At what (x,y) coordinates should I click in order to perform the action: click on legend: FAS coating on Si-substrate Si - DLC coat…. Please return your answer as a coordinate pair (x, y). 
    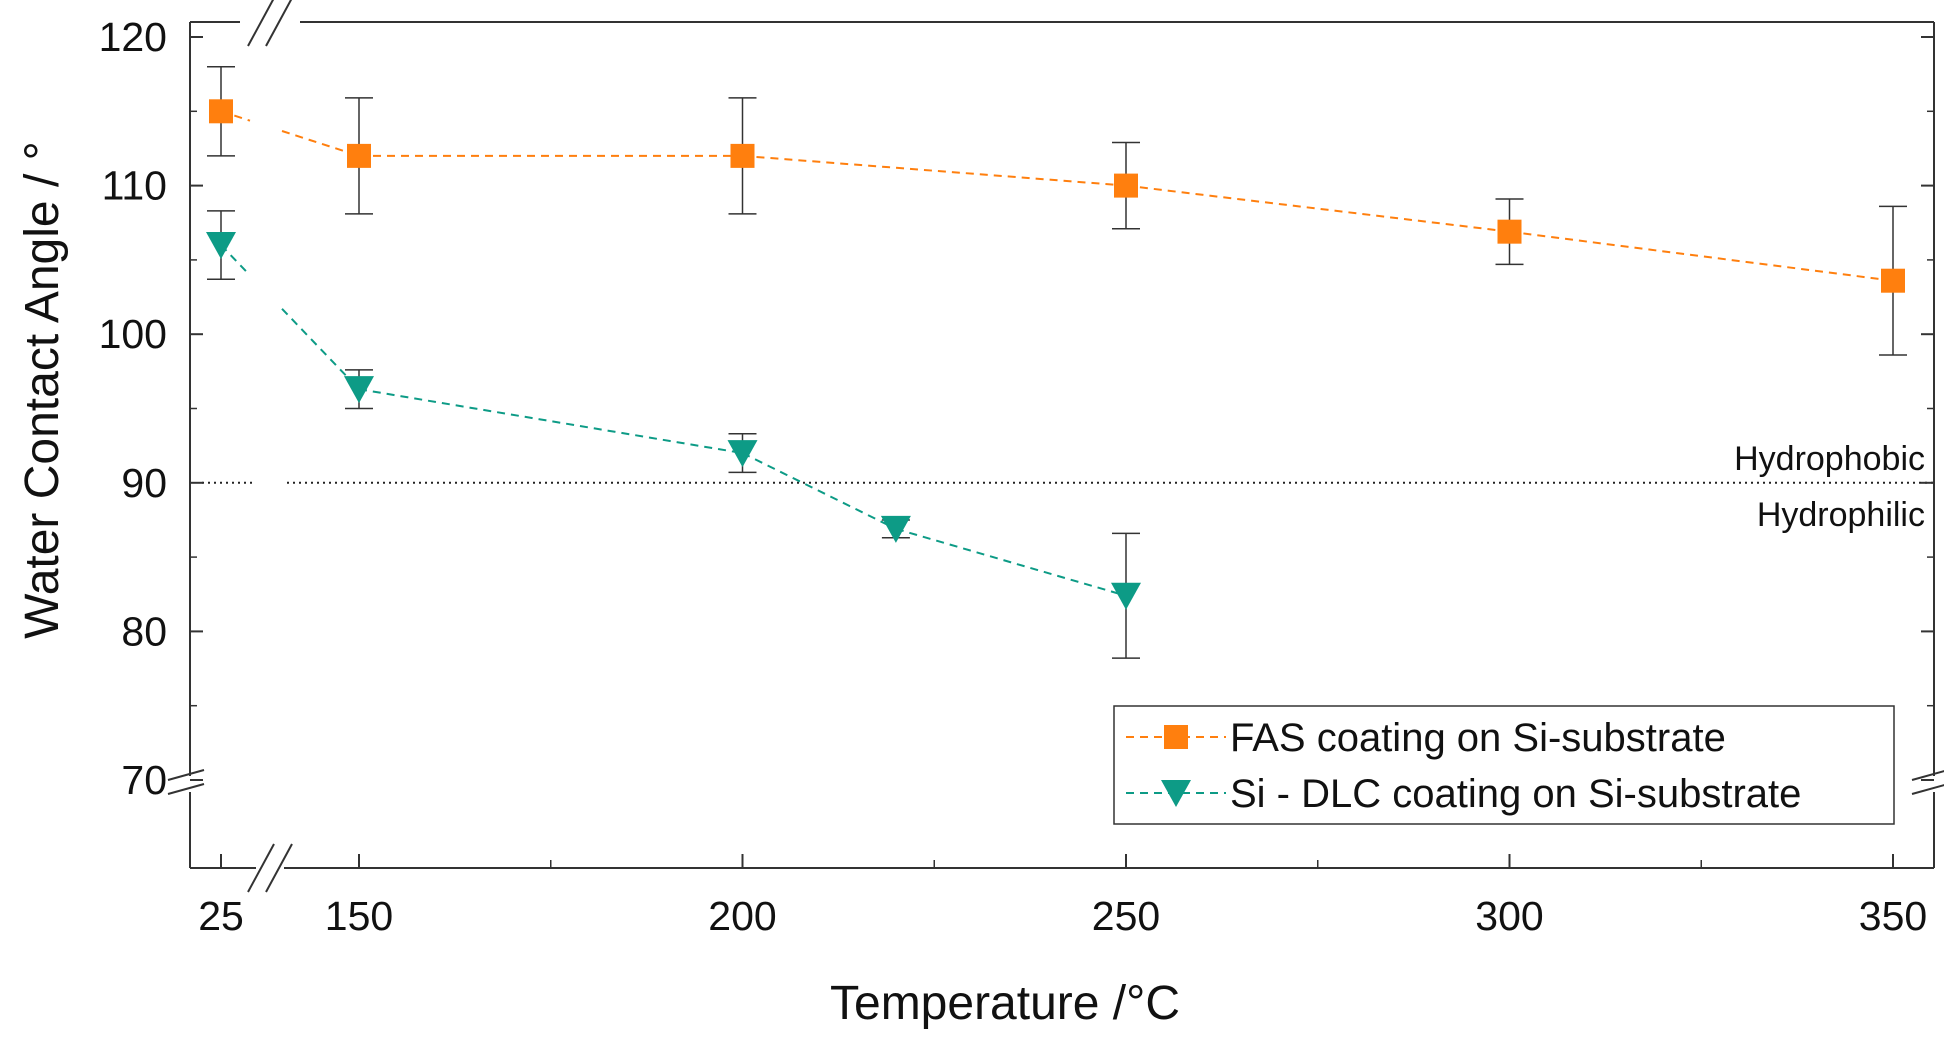
    Looking at the image, I should click on (1504, 765).